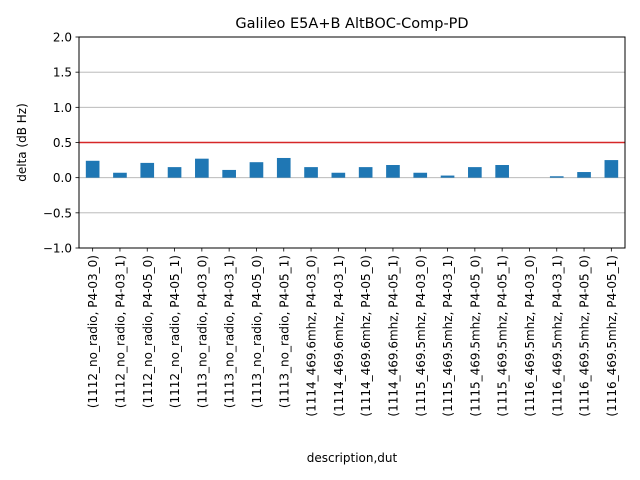 Image resolution: width=640 pixels, height=480 pixels. I want to click on y-tick-label: 1.5, so click(62, 73).